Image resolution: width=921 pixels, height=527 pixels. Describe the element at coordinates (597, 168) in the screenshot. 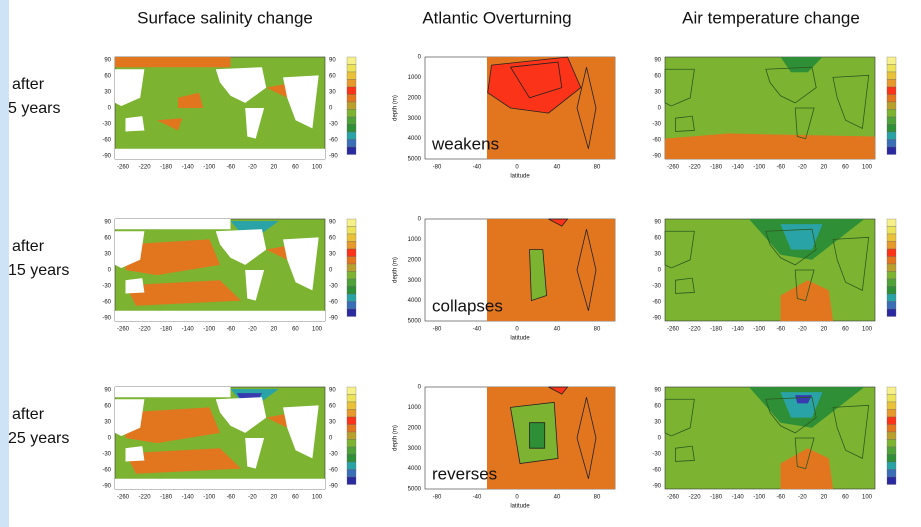

I see `x-tick-label: 80` at that location.